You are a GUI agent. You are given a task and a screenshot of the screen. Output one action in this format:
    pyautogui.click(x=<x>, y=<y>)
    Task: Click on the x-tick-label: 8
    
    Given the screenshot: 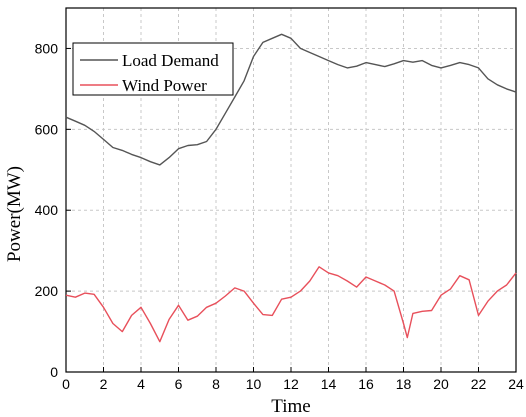 What is the action you would take?
    pyautogui.click(x=216, y=384)
    